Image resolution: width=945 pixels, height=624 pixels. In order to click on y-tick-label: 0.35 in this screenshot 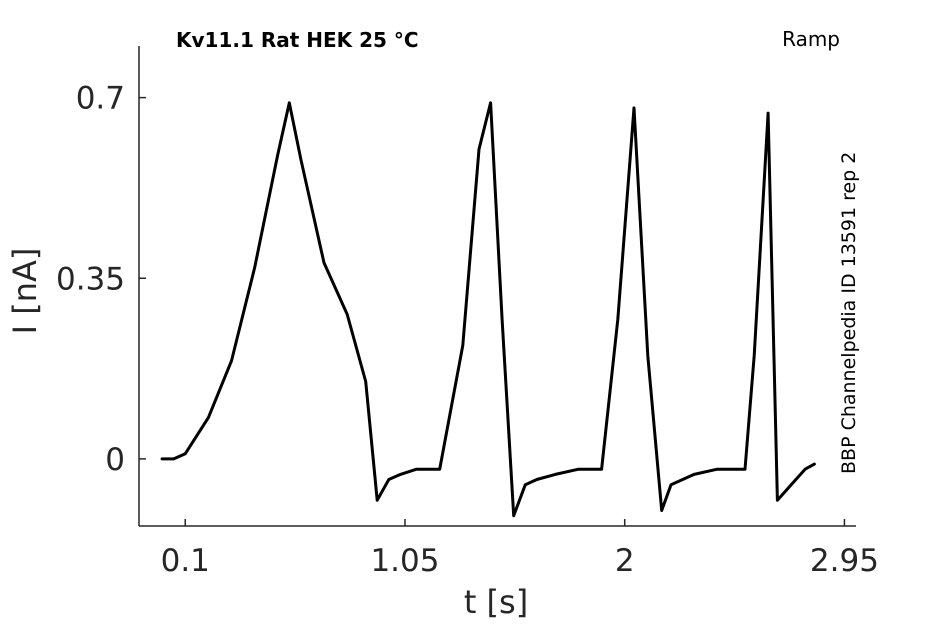, I will do `click(90, 279)`.